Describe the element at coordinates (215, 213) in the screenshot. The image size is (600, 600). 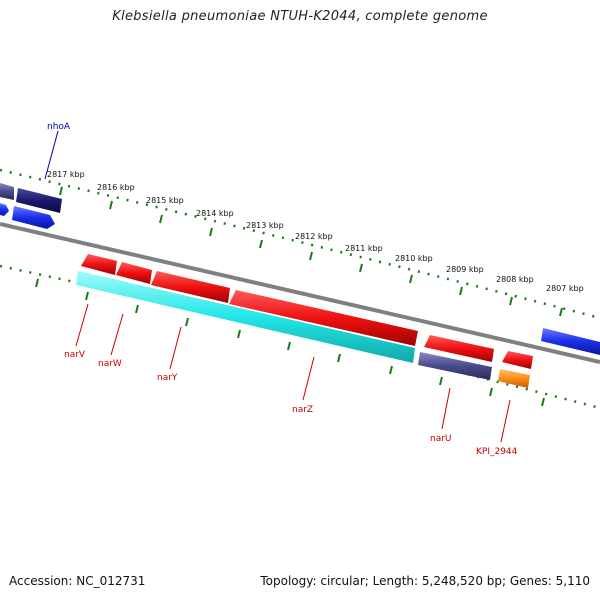
I see `tick-label: 2814 kbp` at that location.